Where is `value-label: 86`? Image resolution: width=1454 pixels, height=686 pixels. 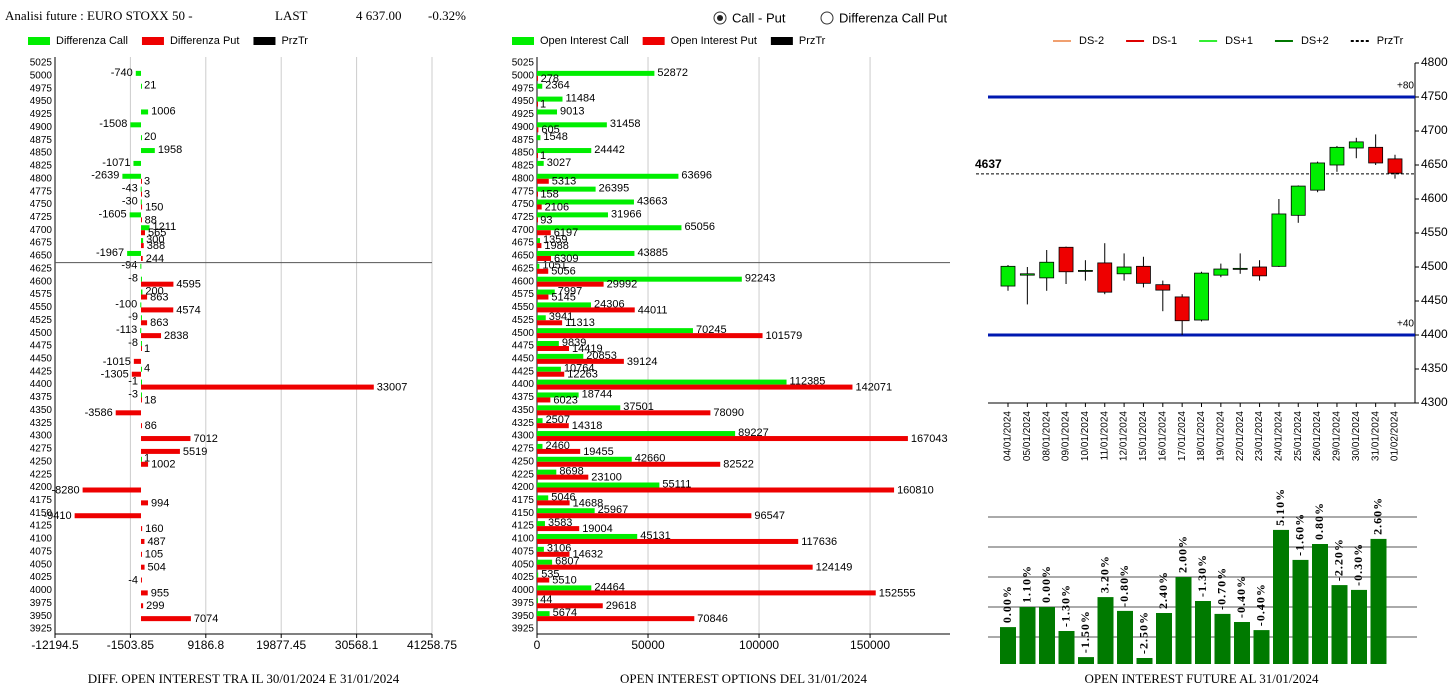 value-label: 86 is located at coordinates (151, 426).